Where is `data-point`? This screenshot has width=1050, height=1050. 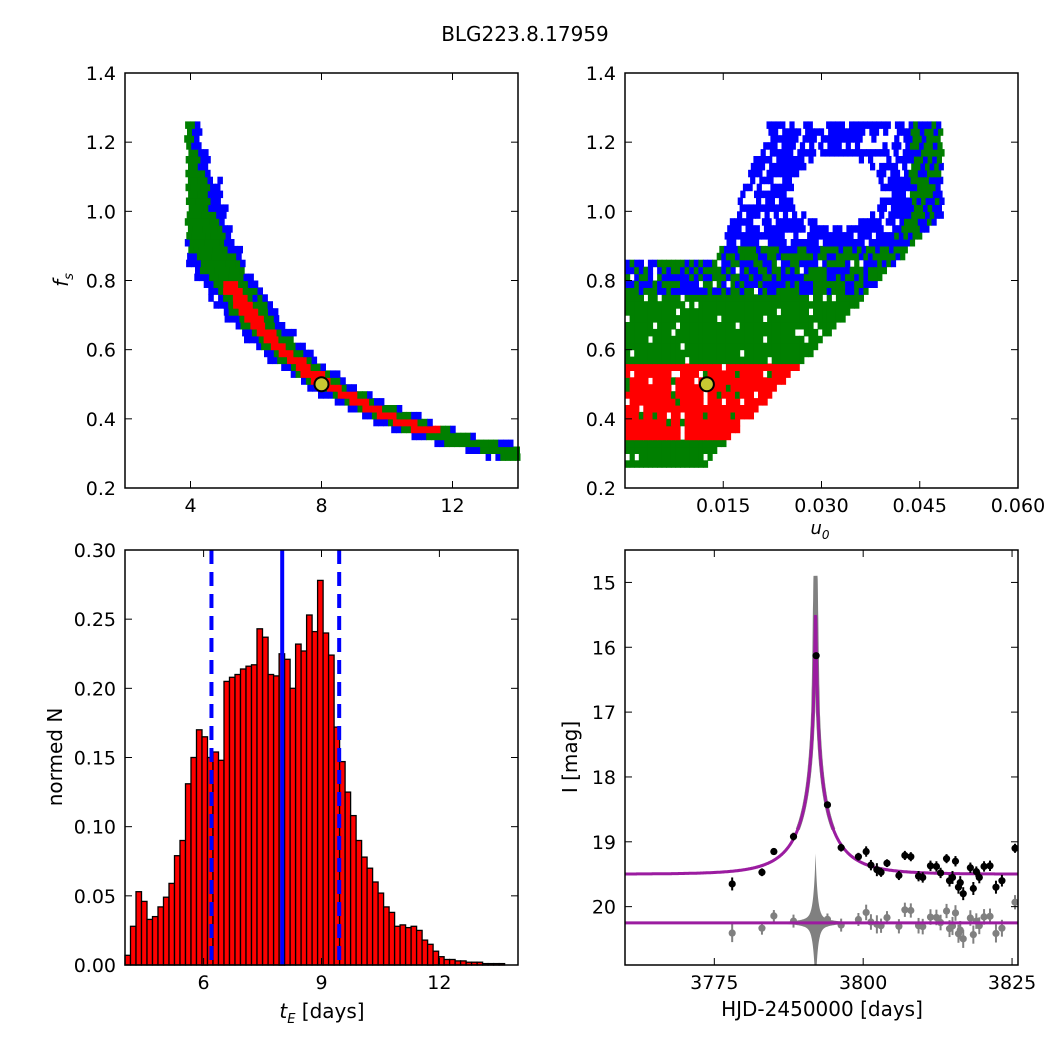
data-point is located at coordinates (970, 868).